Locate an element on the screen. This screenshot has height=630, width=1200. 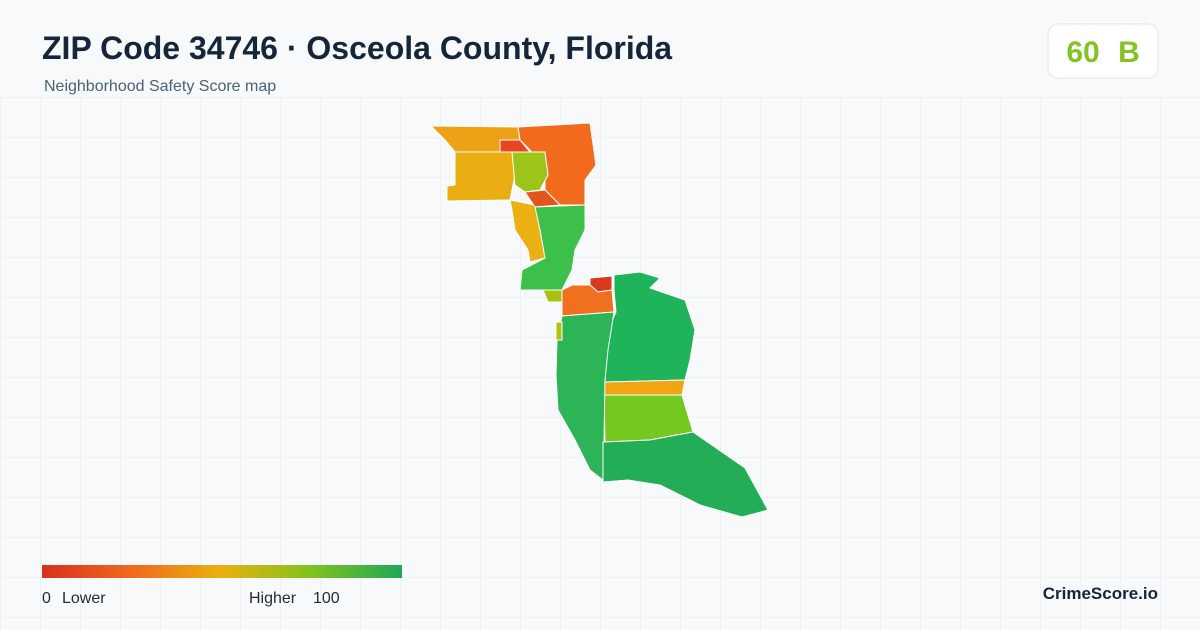
legend-max: 100 is located at coordinates (326, 598).